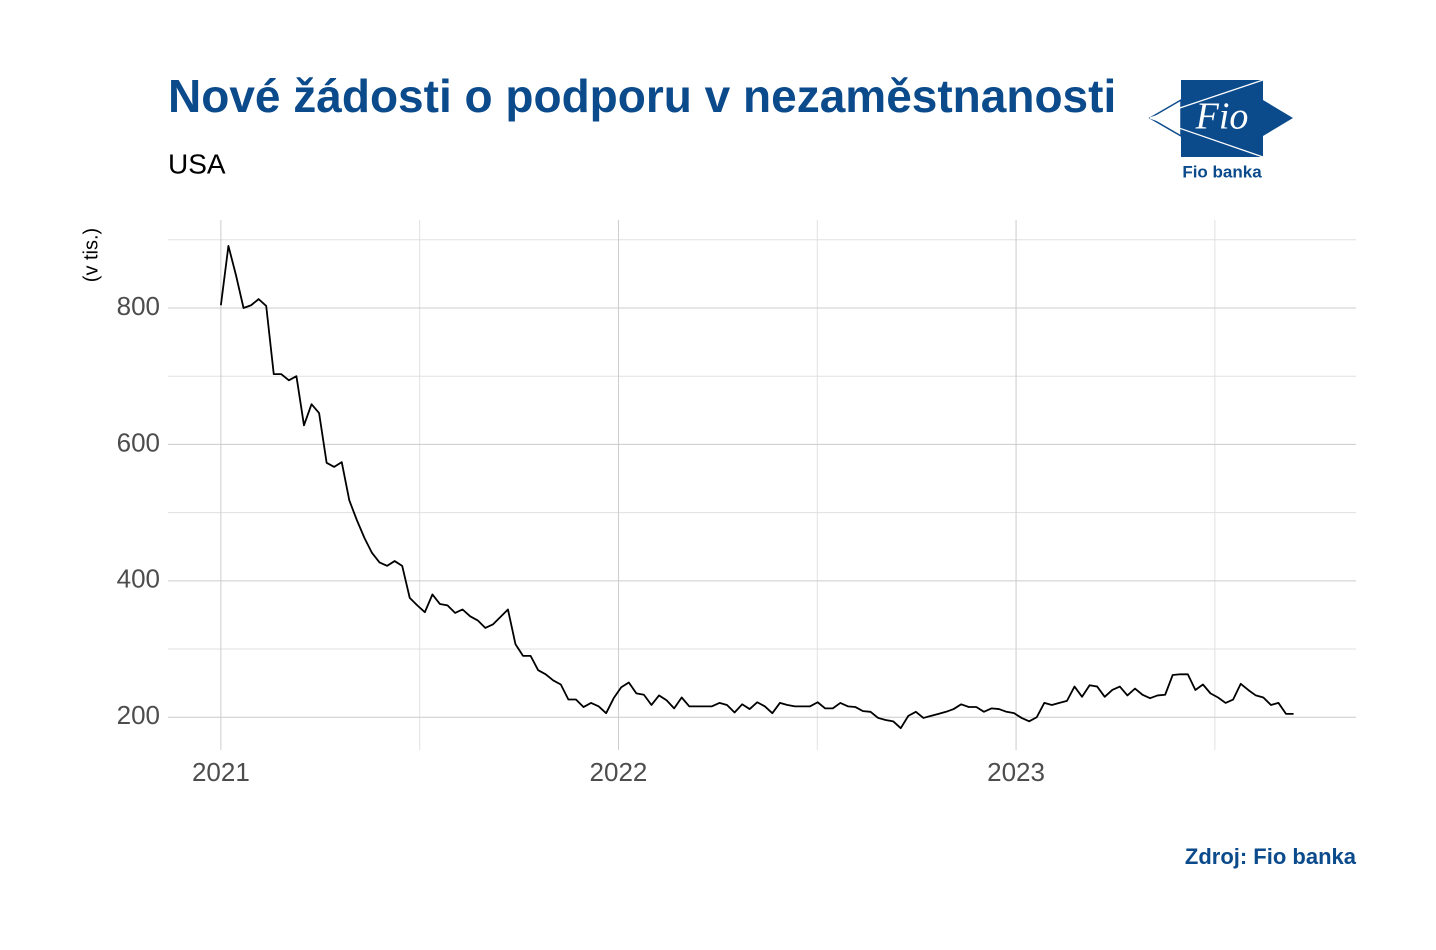 The height and width of the screenshot is (950, 1436). What do you see at coordinates (642, 96) in the screenshot?
I see `chart-title: Nové žádosti o podporu v nezaměstnanosti` at bounding box center [642, 96].